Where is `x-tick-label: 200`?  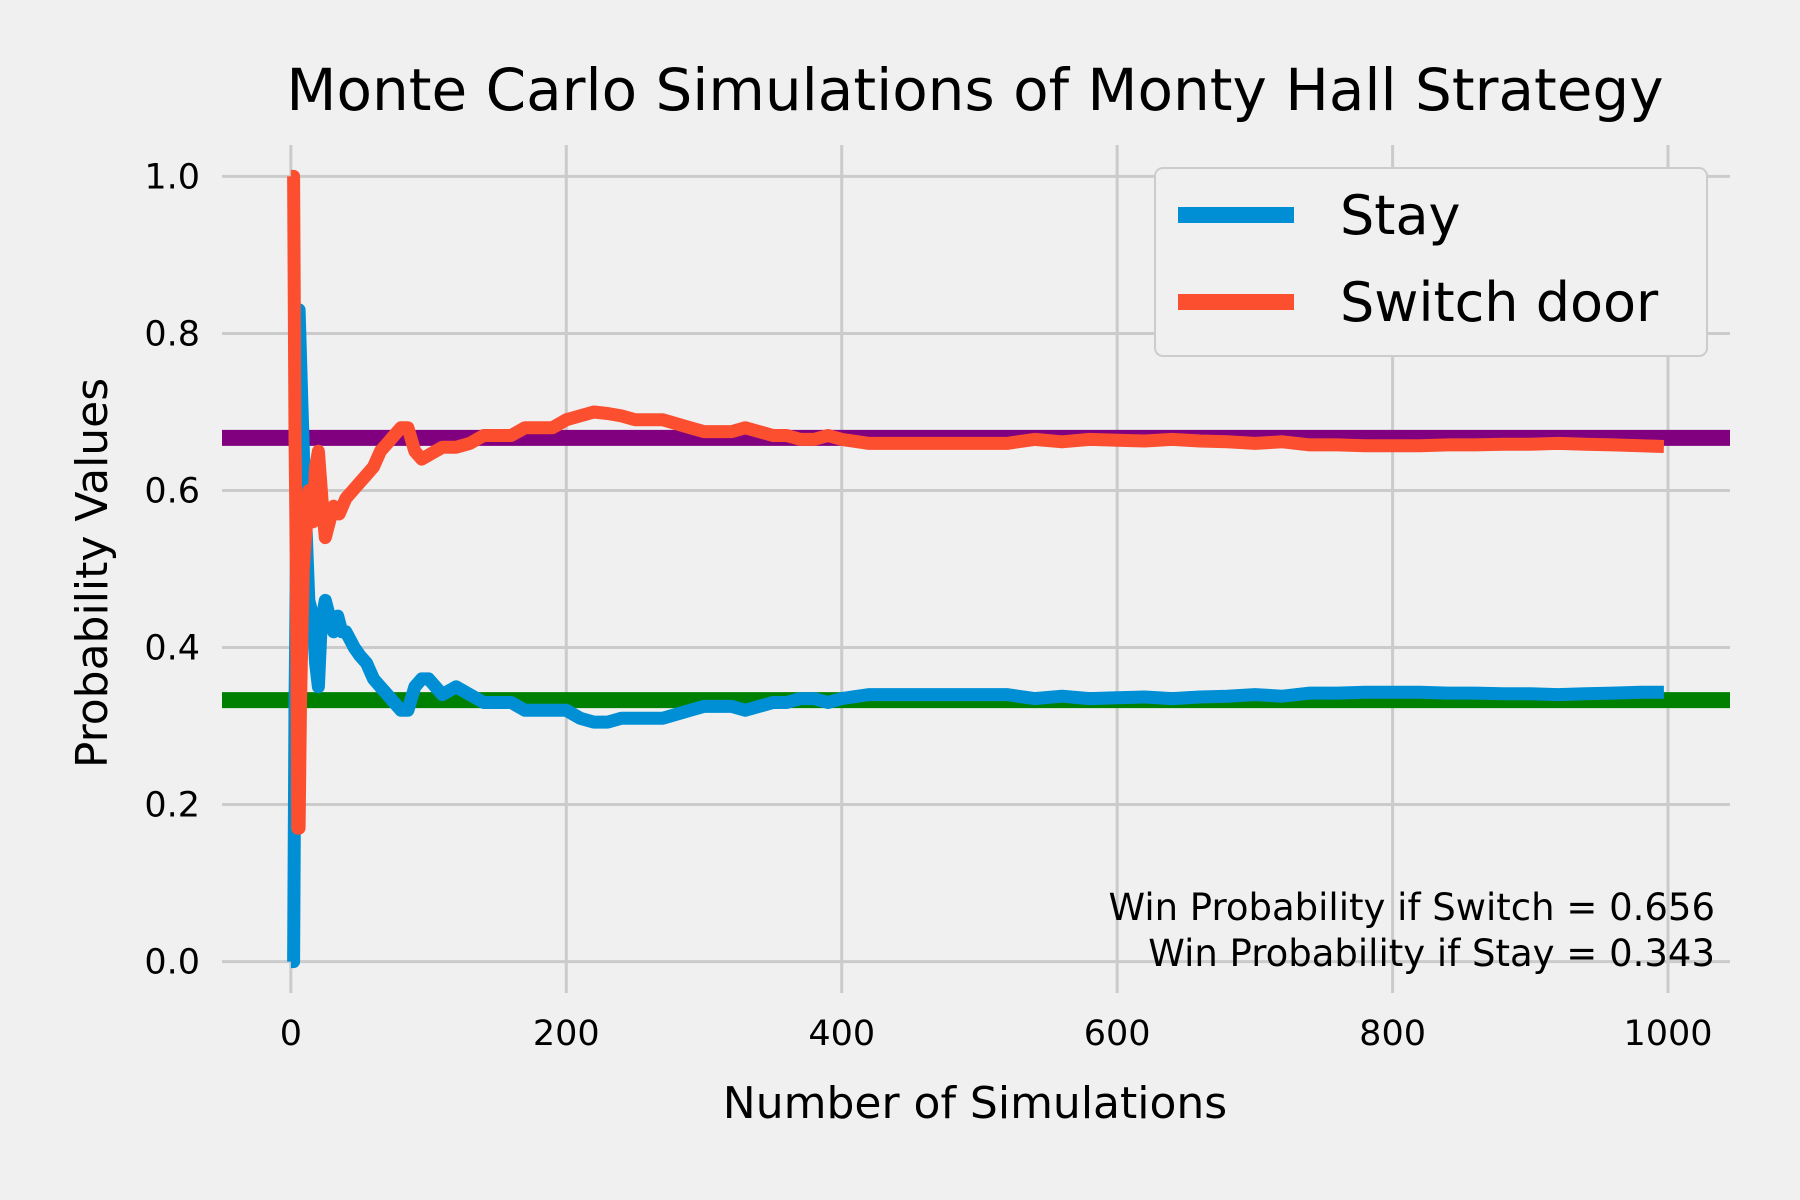 x-tick-label: 200 is located at coordinates (566, 1034).